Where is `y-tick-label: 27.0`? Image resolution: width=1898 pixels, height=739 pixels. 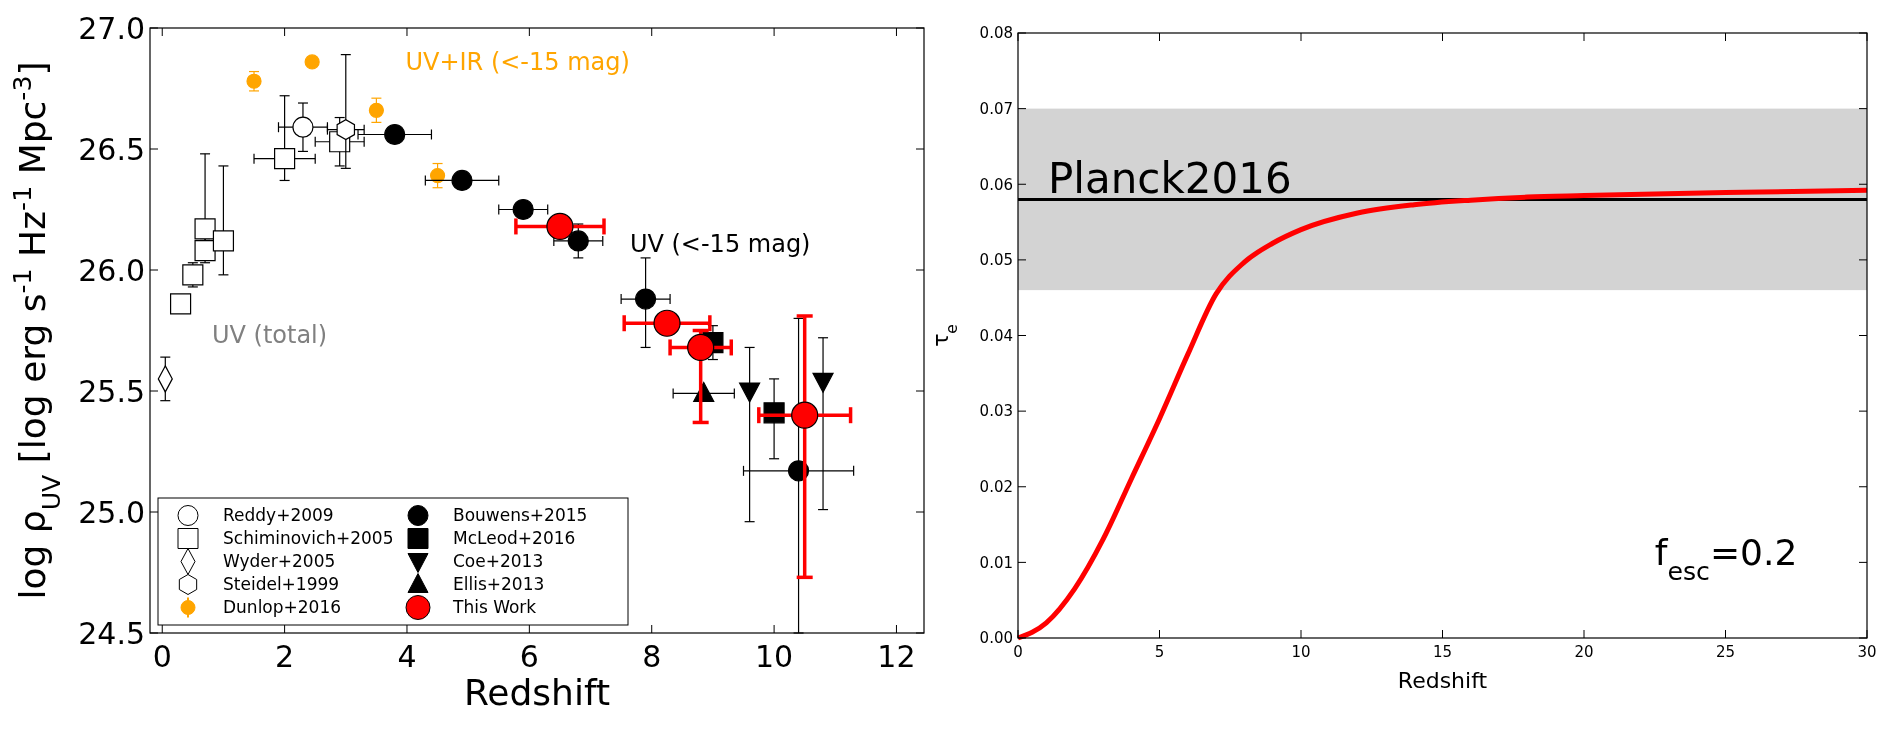
y-tick-label: 27.0 is located at coordinates (111, 28).